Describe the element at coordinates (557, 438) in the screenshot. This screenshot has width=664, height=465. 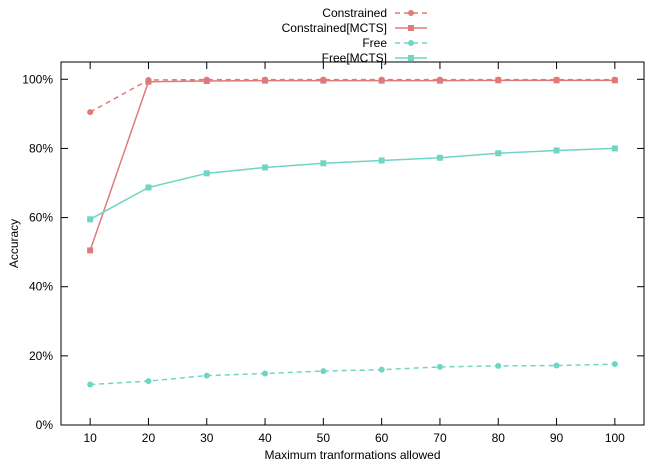
I see `x-tick-label: 90` at that location.